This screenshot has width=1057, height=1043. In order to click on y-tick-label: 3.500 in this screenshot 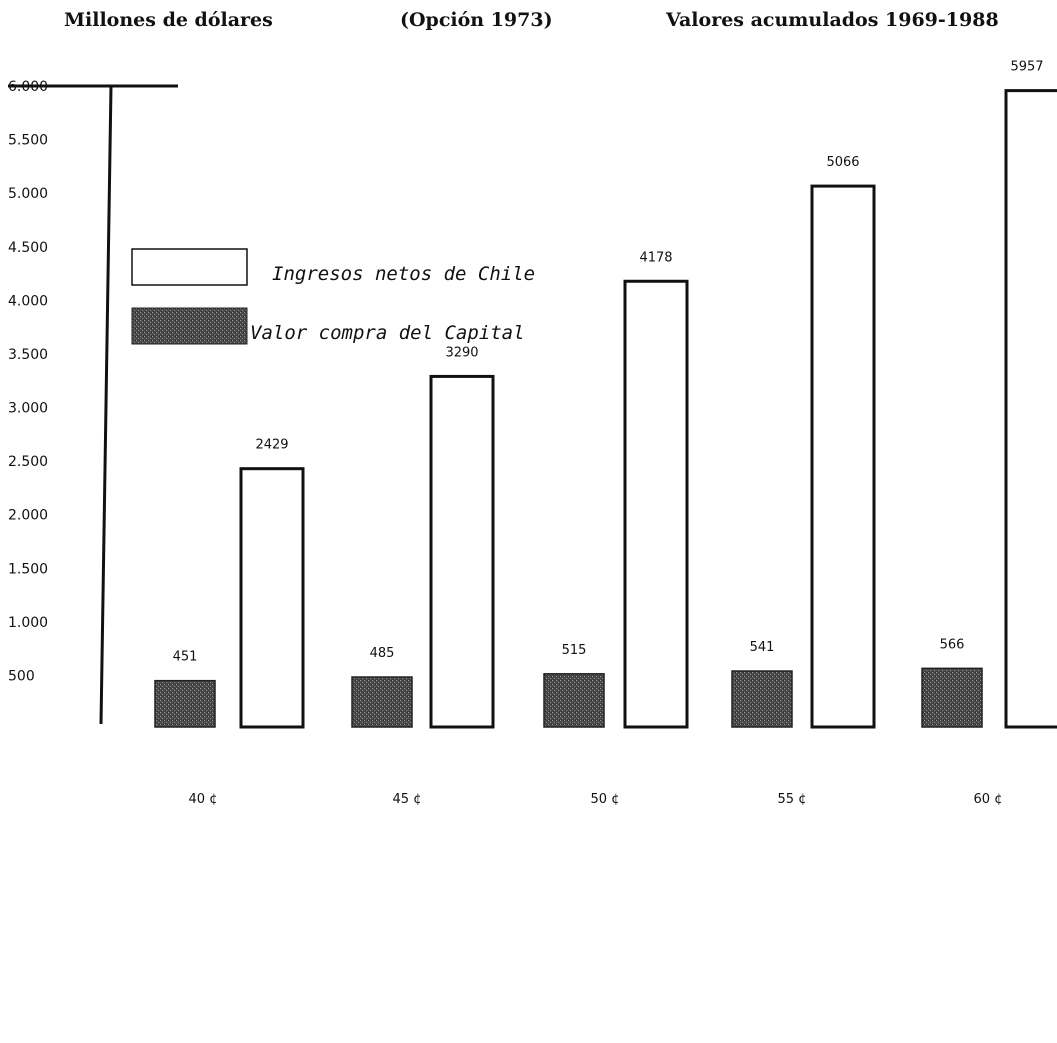, I will do `click(28, 355)`.